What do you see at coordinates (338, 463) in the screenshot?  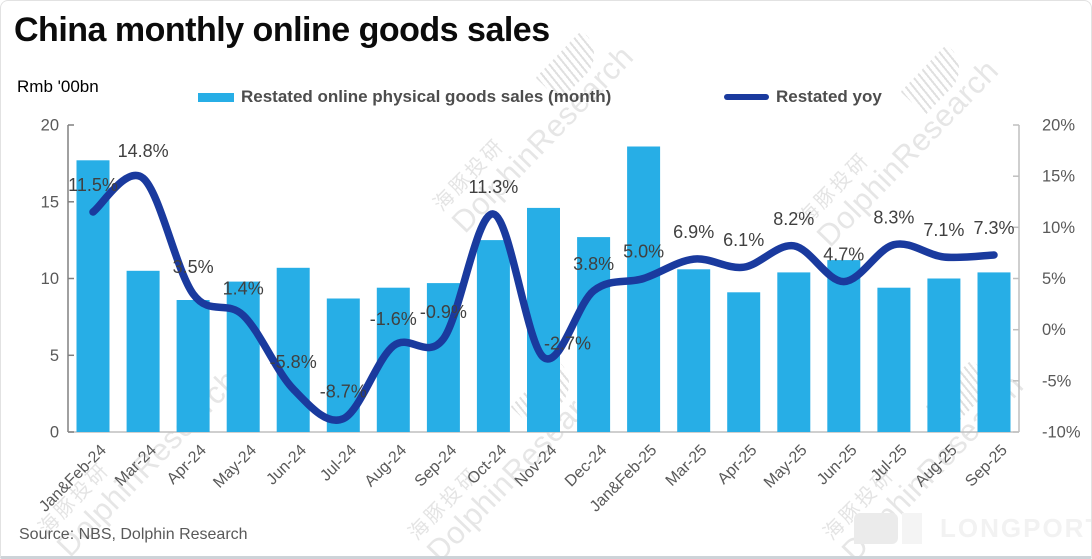 I see `x-axis-label-Jul-24: Jul-24` at bounding box center [338, 463].